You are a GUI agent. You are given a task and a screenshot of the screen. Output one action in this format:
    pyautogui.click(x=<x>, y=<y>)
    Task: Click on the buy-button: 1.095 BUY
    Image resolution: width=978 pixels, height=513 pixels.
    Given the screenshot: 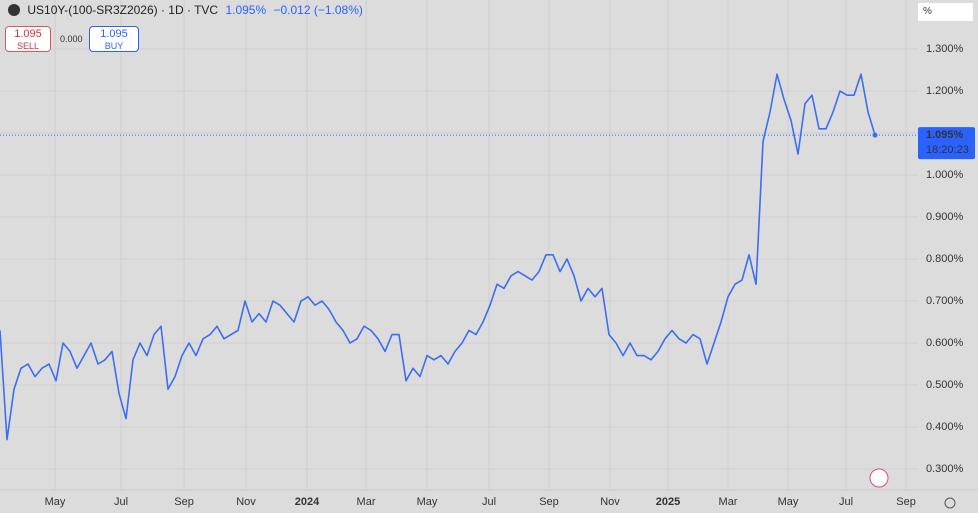 What is the action you would take?
    pyautogui.click(x=114, y=39)
    